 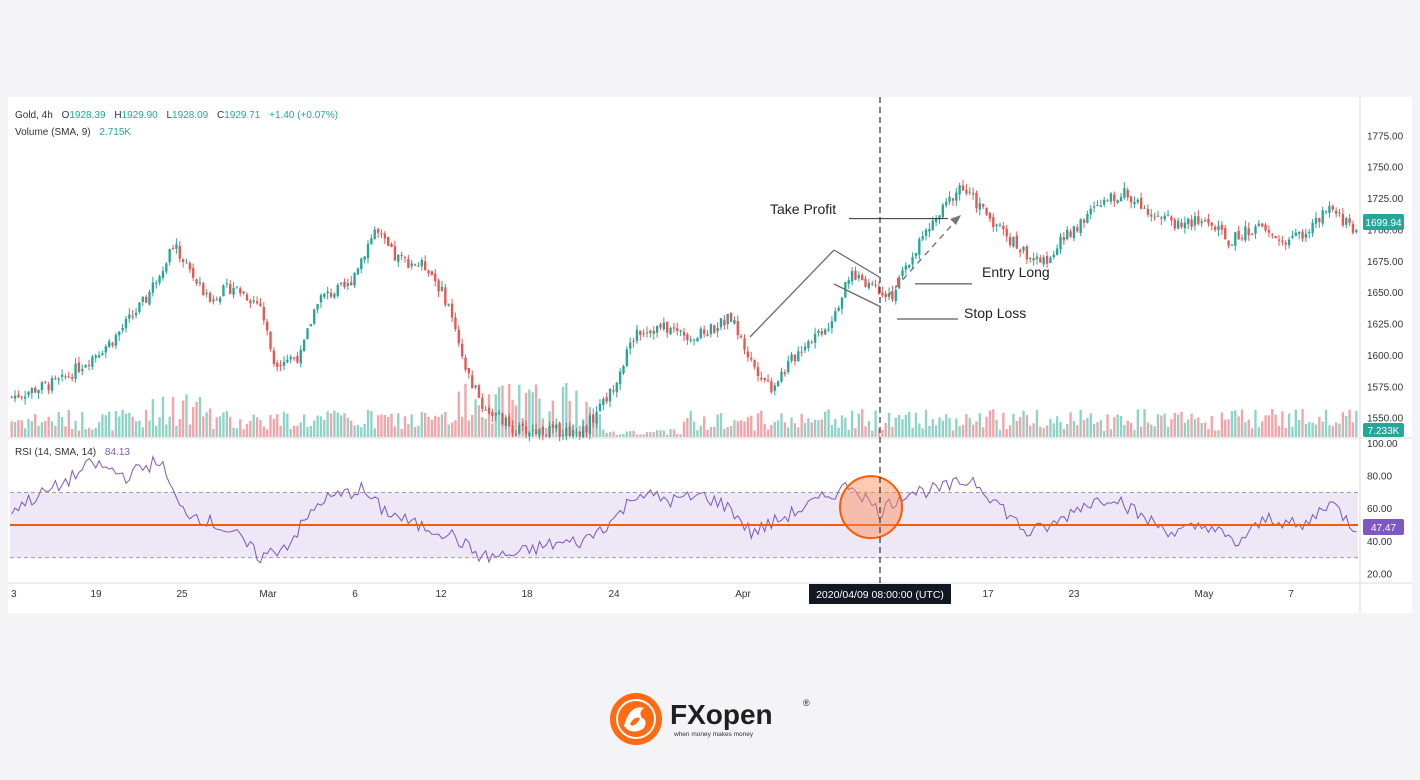 I want to click on time-tick-label: 18, so click(x=527, y=594).